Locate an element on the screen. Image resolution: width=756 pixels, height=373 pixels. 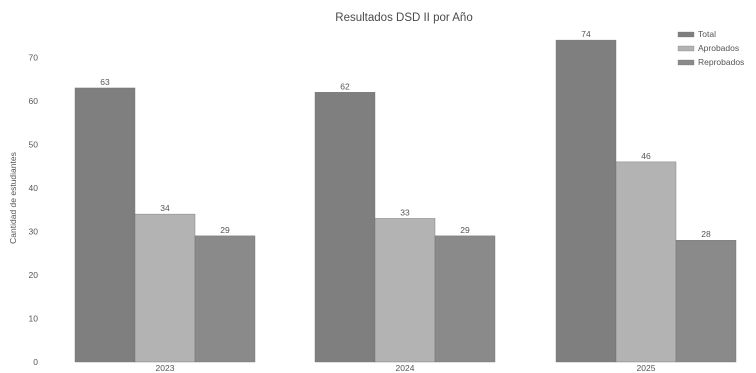
data-label: 74 is located at coordinates (586, 34).